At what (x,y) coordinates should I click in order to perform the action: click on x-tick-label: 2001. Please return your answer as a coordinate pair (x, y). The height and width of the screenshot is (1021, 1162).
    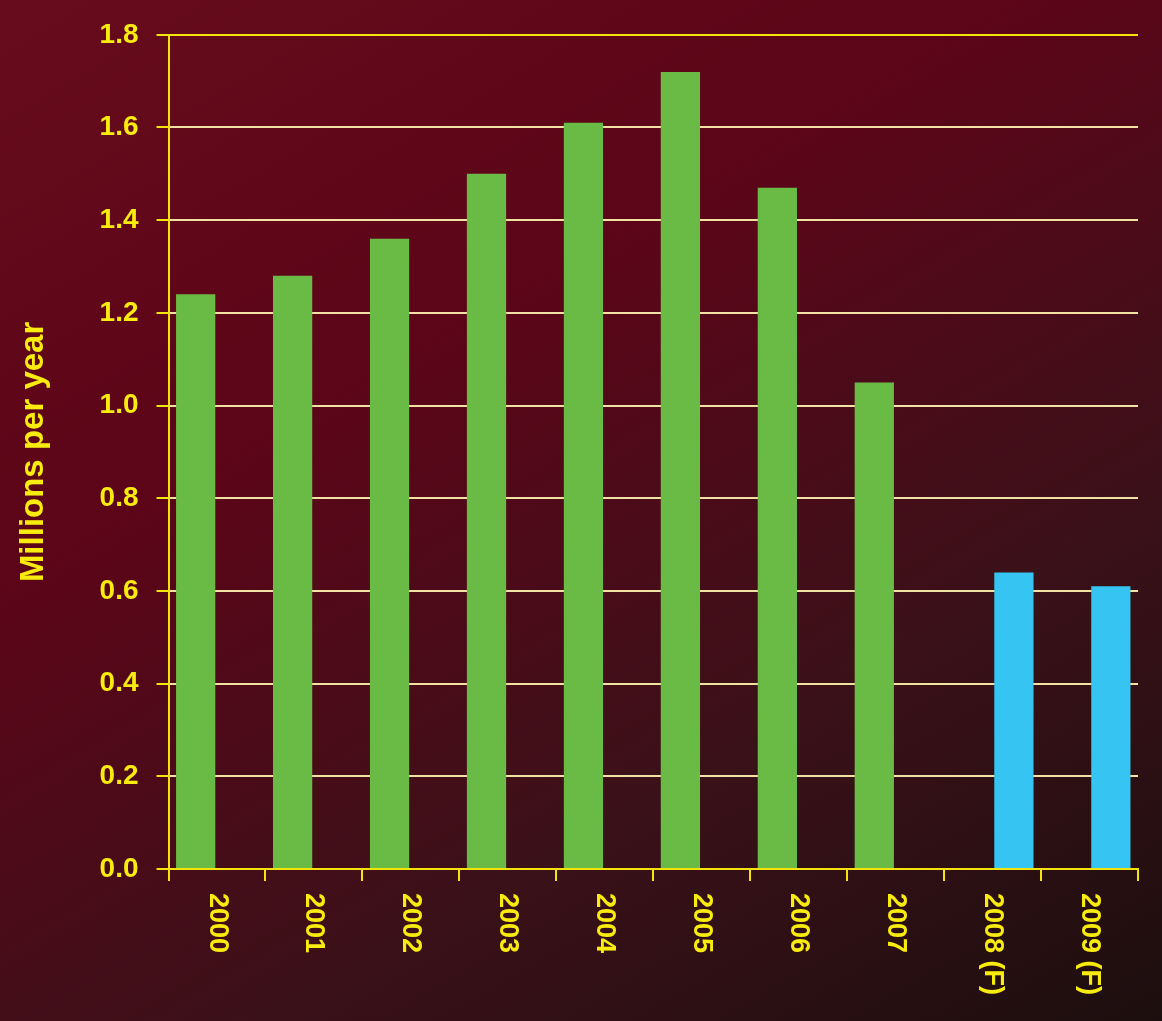
    Looking at the image, I should click on (315, 923).